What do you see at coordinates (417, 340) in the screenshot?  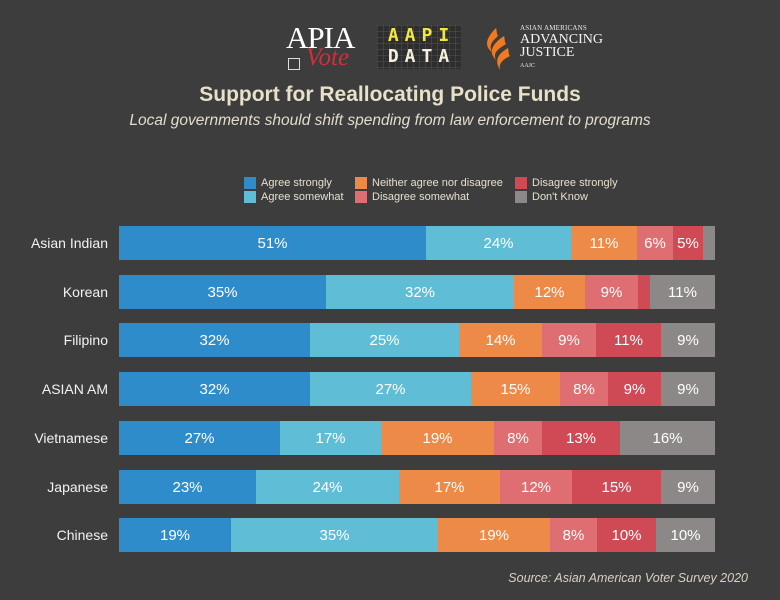 I see `bar-row: 32% 25% 14% 9% 11% 9%` at bounding box center [417, 340].